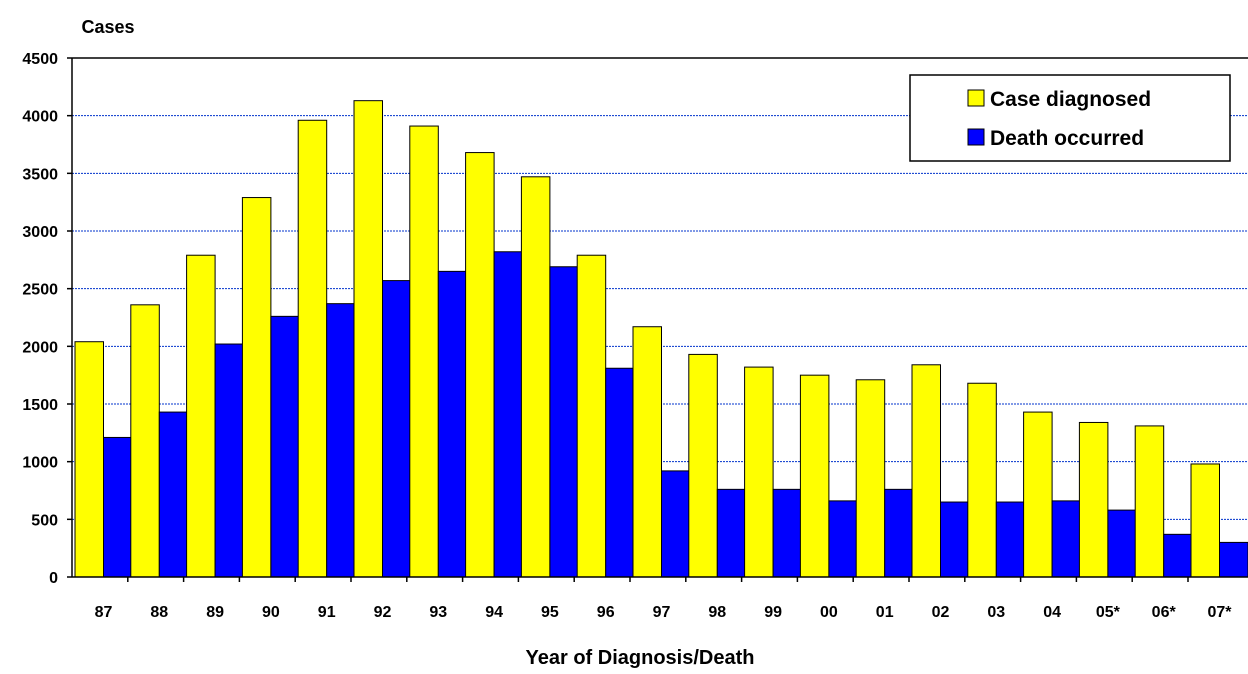 The width and height of the screenshot is (1248, 674). I want to click on x-tick-label: 01, so click(885, 612).